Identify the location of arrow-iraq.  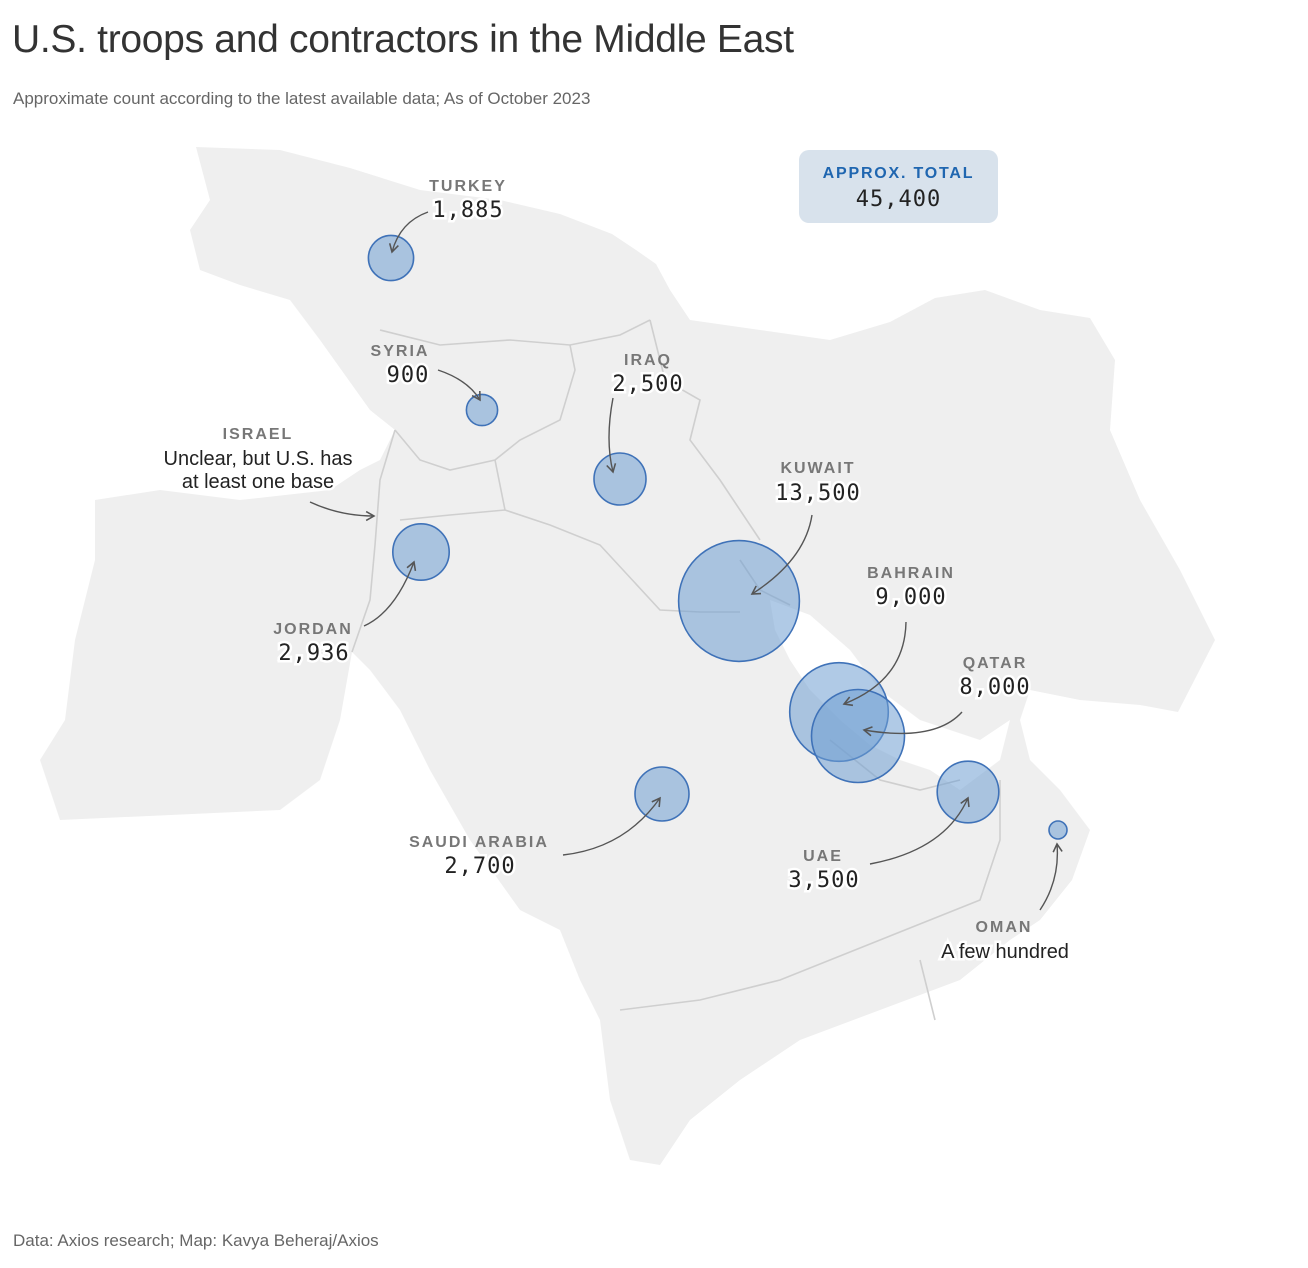
(611, 435).